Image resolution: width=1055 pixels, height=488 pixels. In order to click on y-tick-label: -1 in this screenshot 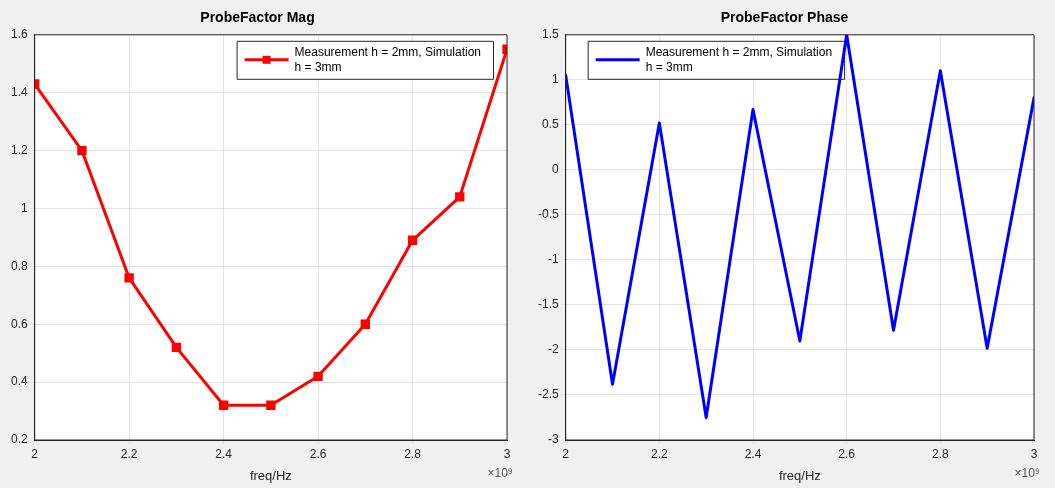, I will do `click(553, 259)`.